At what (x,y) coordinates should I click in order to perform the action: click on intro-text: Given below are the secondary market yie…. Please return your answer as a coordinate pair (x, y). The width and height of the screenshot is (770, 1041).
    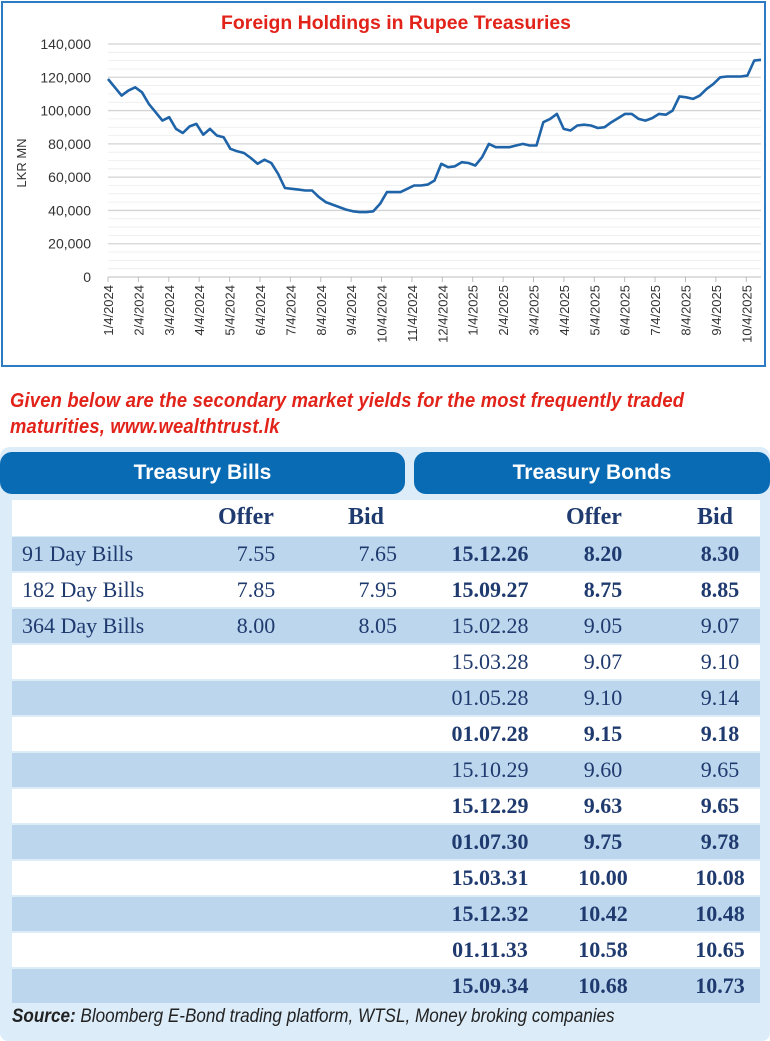
    Looking at the image, I should click on (347, 414).